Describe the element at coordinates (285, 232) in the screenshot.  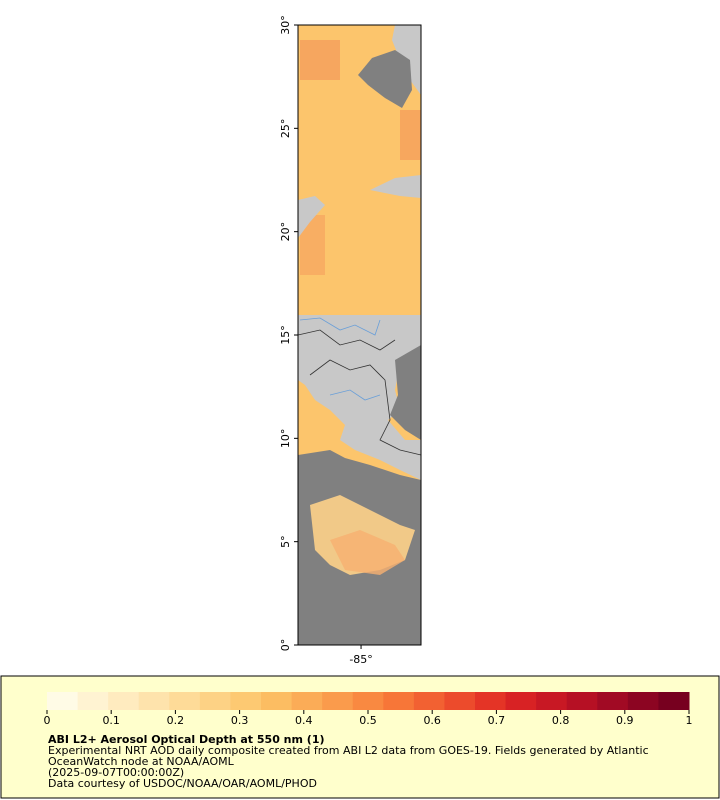
I see `lat-tick-label: 20°` at that location.